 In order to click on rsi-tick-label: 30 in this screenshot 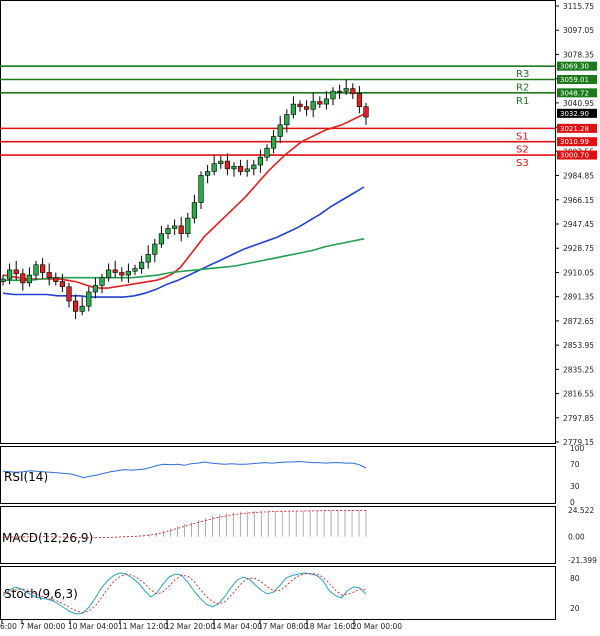, I will do `click(575, 486)`.